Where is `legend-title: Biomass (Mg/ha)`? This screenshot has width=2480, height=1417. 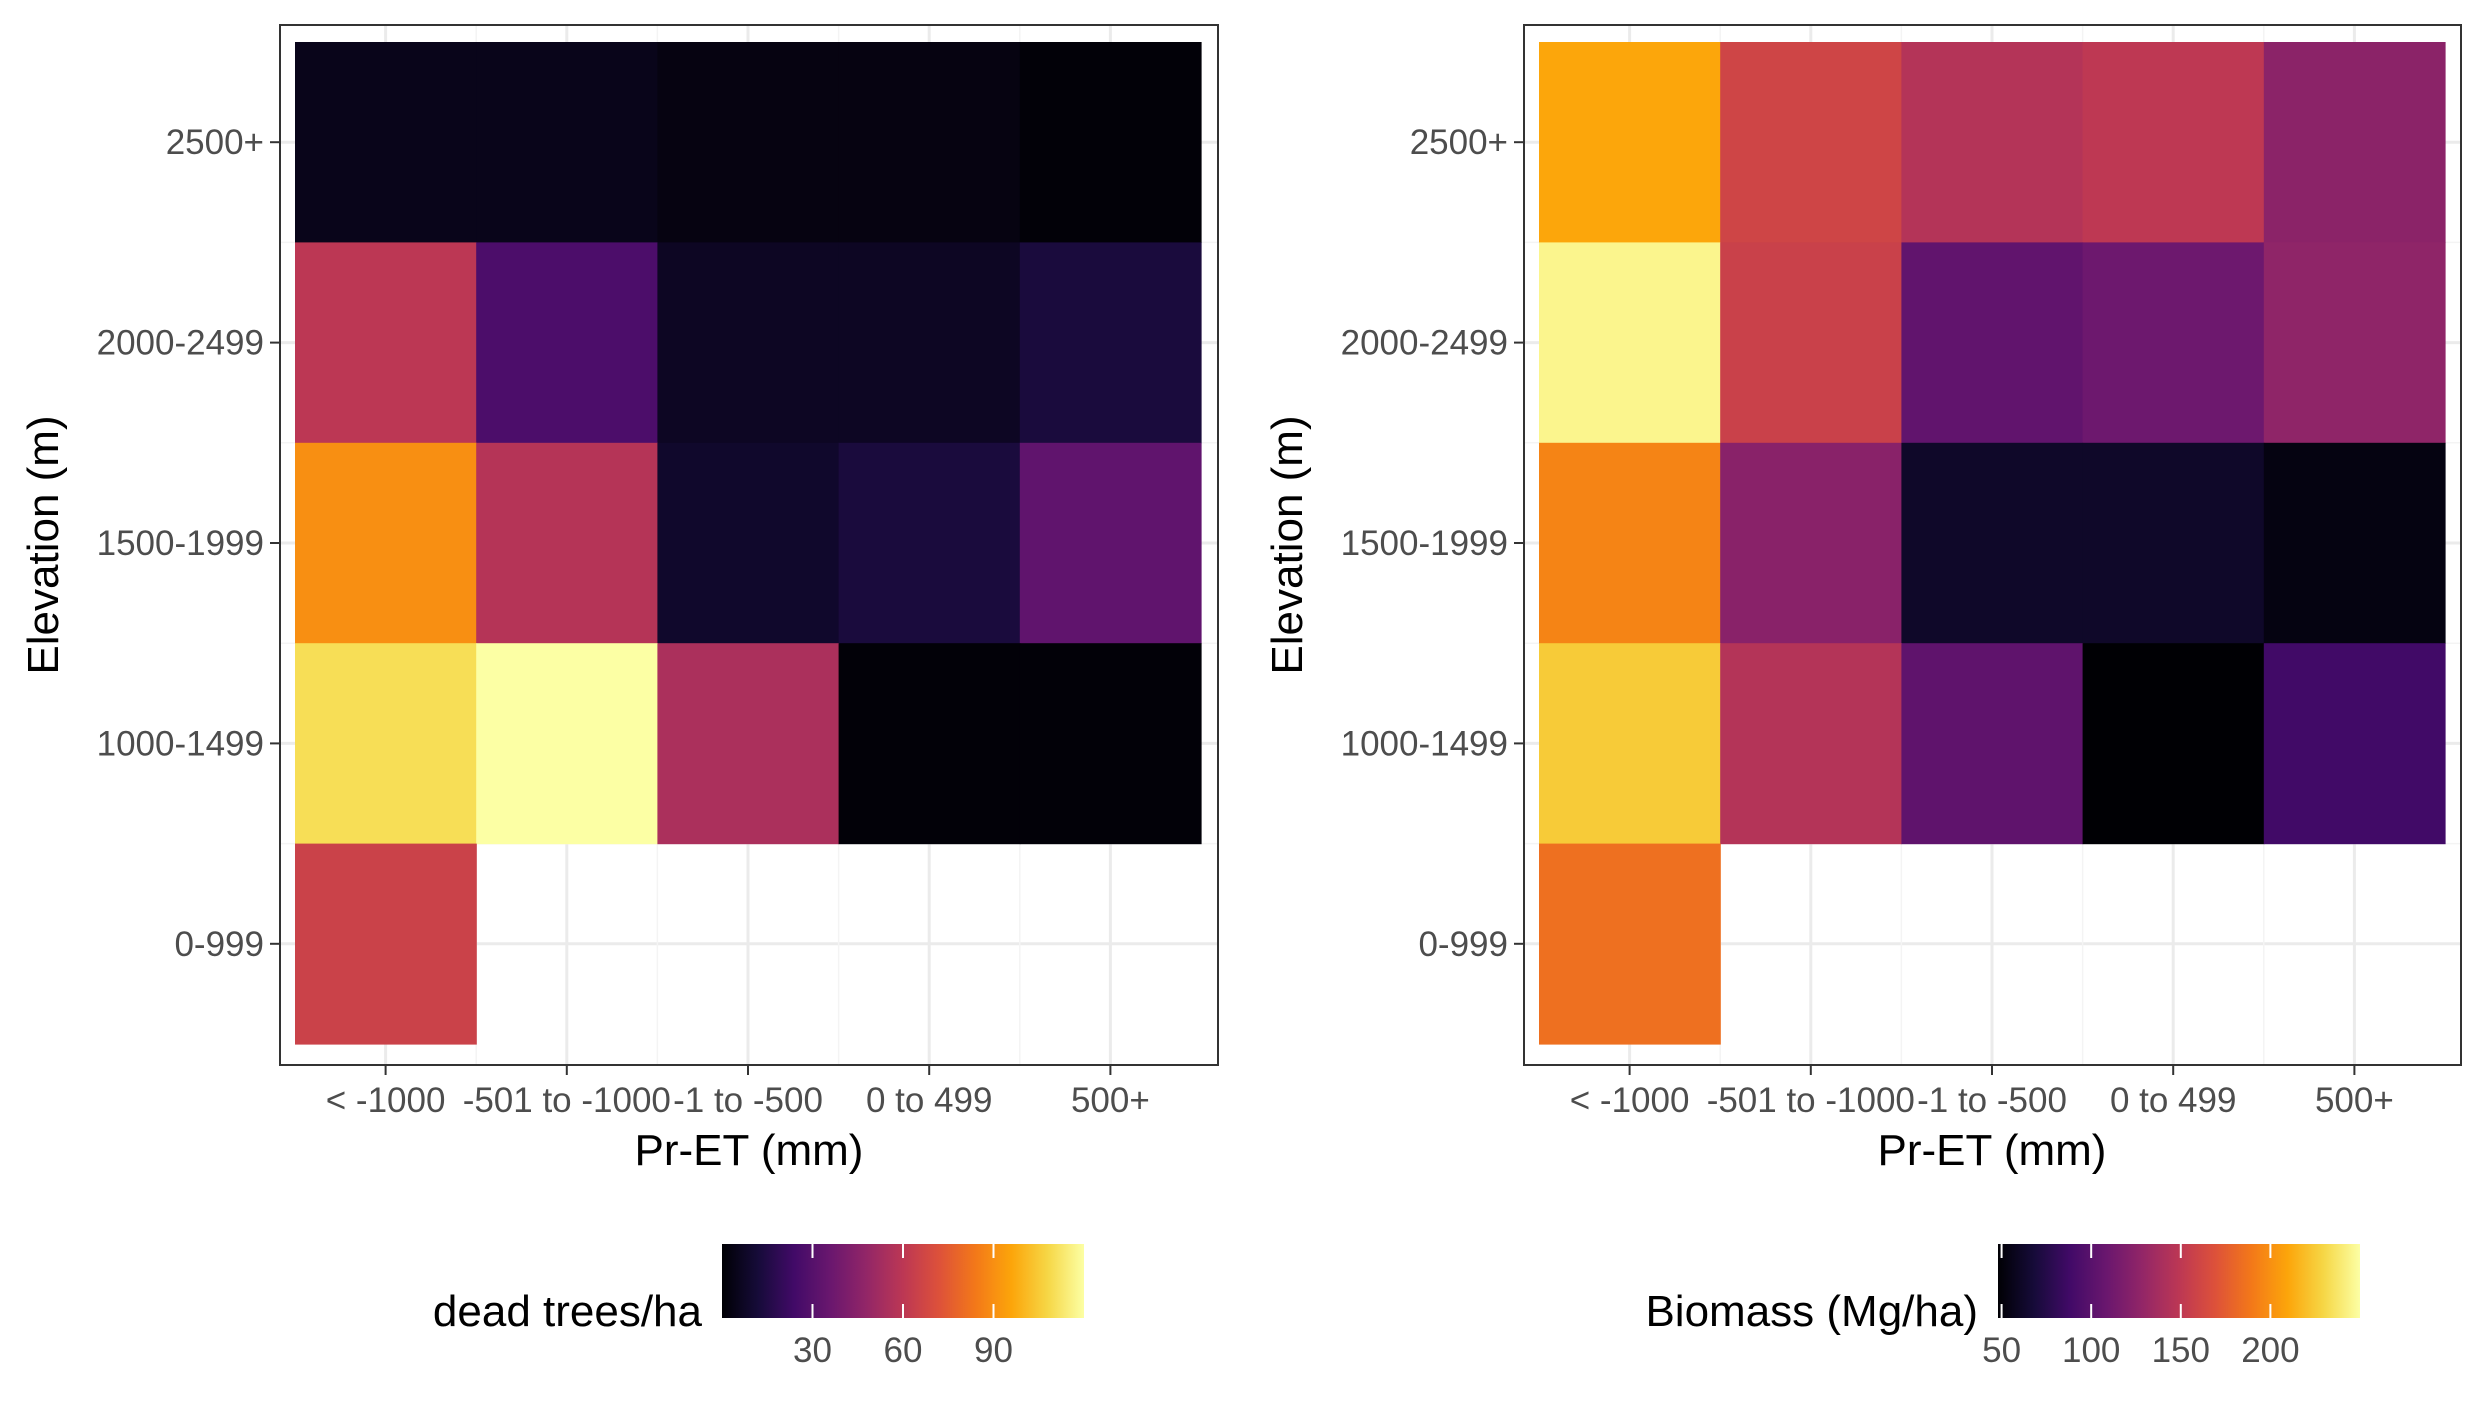 legend-title: Biomass (Mg/ha) is located at coordinates (1811, 1311).